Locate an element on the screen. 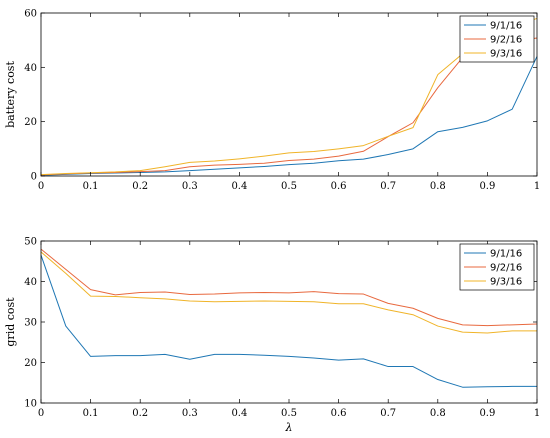 This screenshot has height=438, width=550. y-axis-label: battery cost is located at coordinates (10, 94).